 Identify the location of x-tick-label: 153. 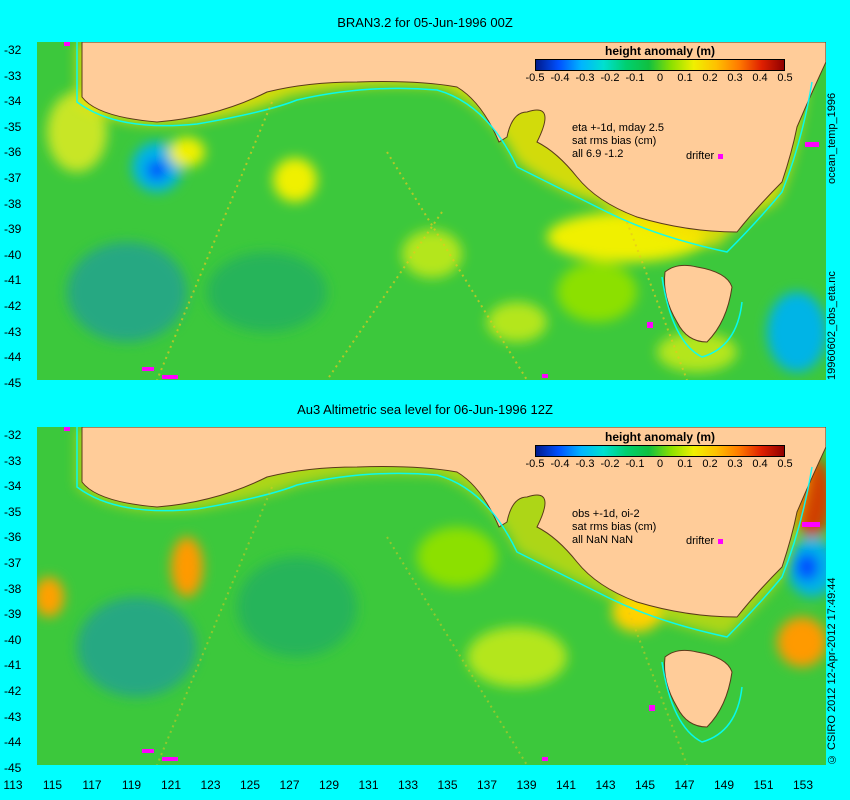
(803, 785).